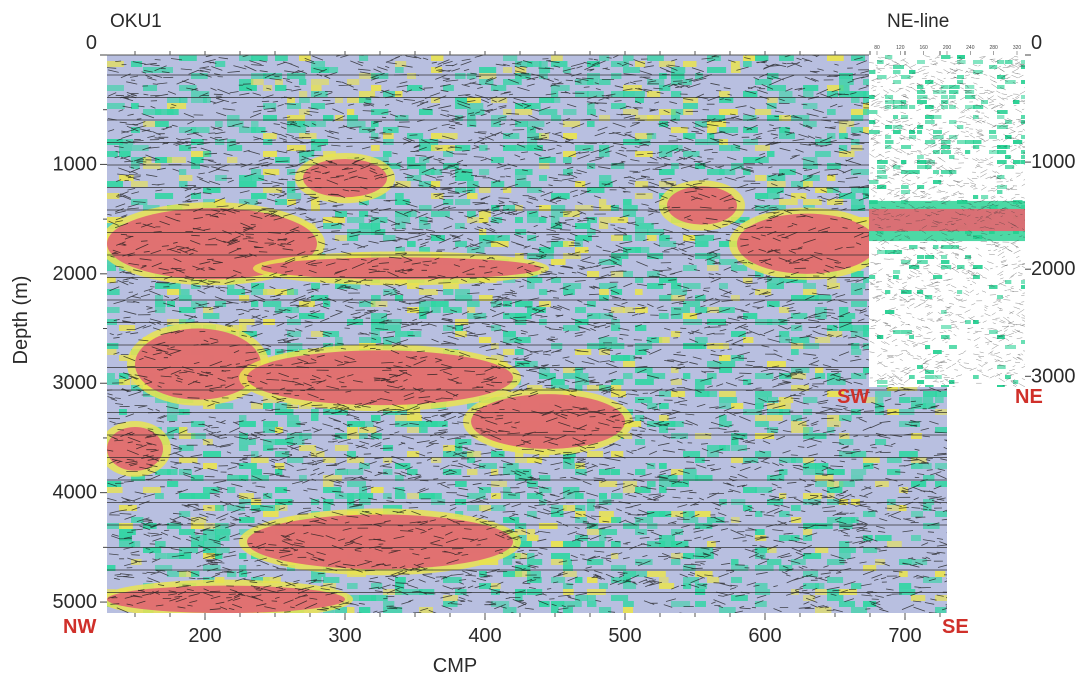  What do you see at coordinates (764, 636) in the screenshot?
I see `x-tick-label: 600` at bounding box center [764, 636].